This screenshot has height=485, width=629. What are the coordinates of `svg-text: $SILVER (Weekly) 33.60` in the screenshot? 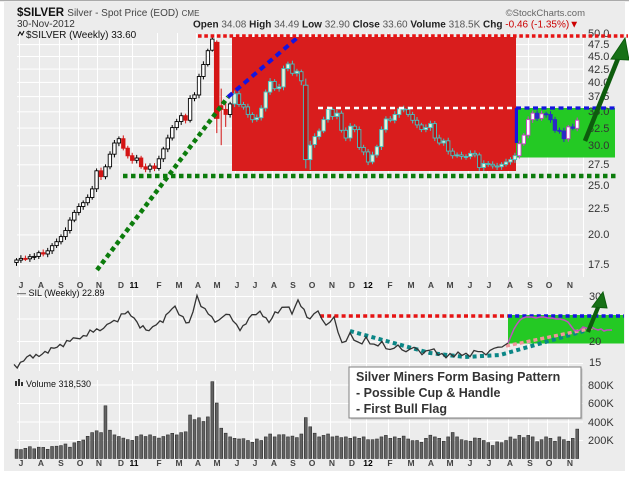 It's located at (81, 35).